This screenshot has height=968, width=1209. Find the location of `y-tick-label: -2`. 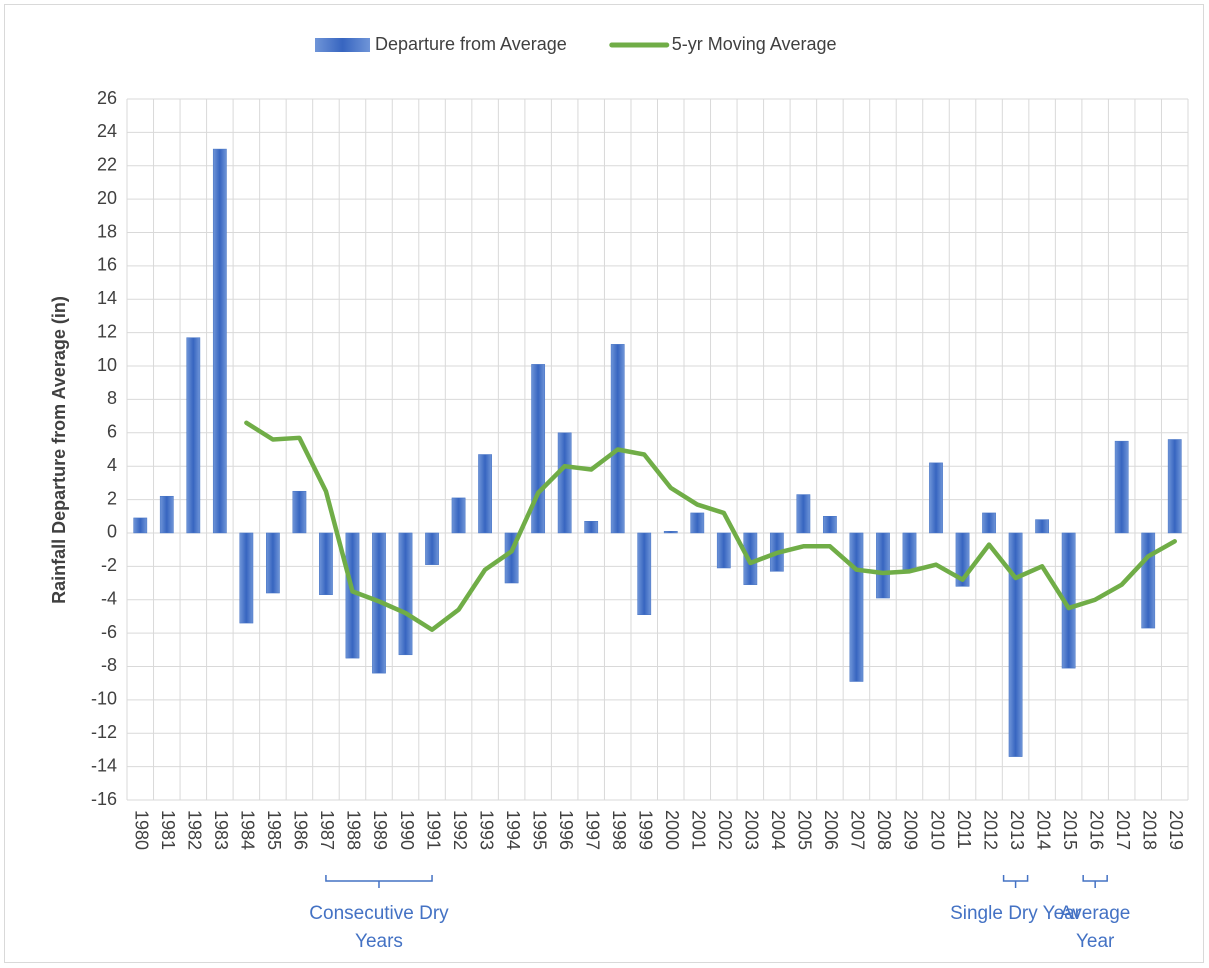

y-tick-label: -2 is located at coordinates (109, 565).